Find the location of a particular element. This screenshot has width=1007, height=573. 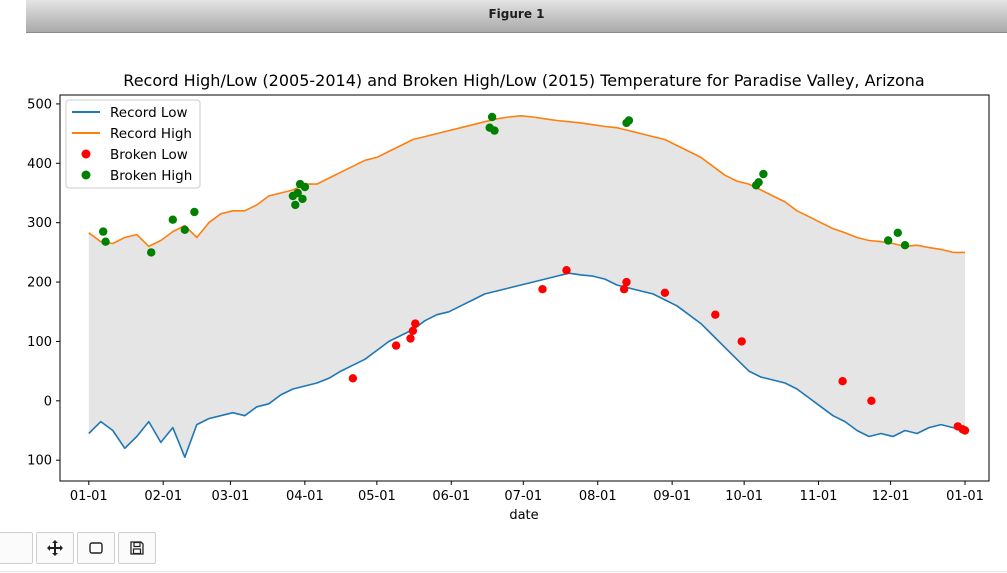

pan-button is located at coordinates (16, 548).